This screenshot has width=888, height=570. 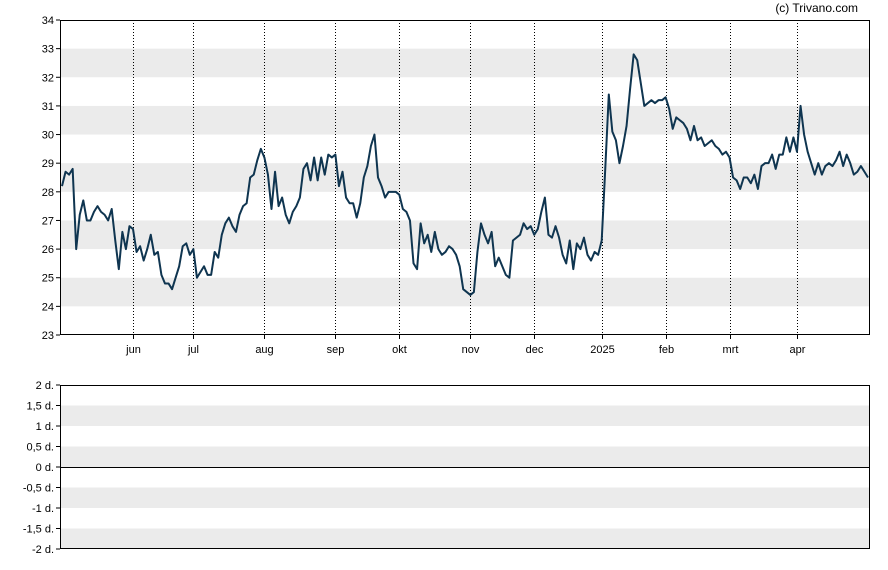 I want to click on y-tick-label: 23, so click(x=48, y=336).